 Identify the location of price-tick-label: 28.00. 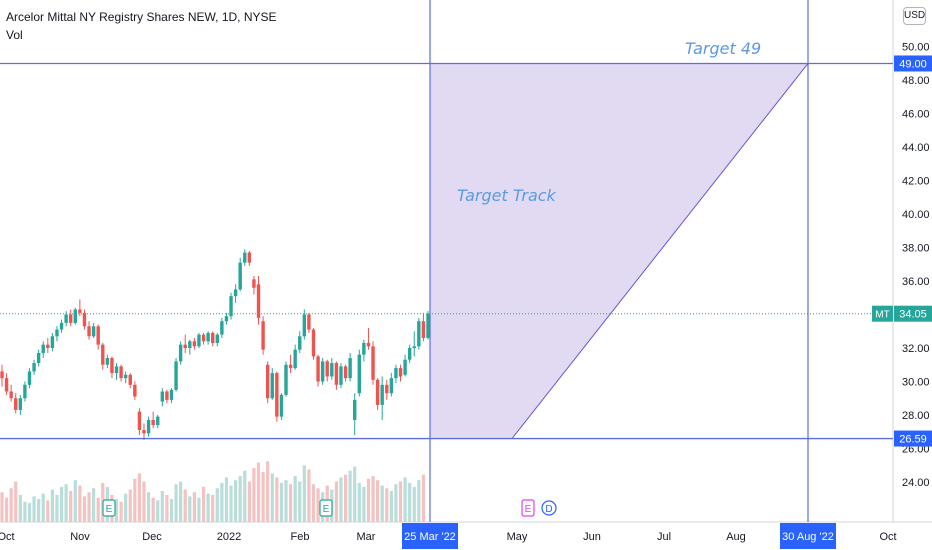
(916, 416).